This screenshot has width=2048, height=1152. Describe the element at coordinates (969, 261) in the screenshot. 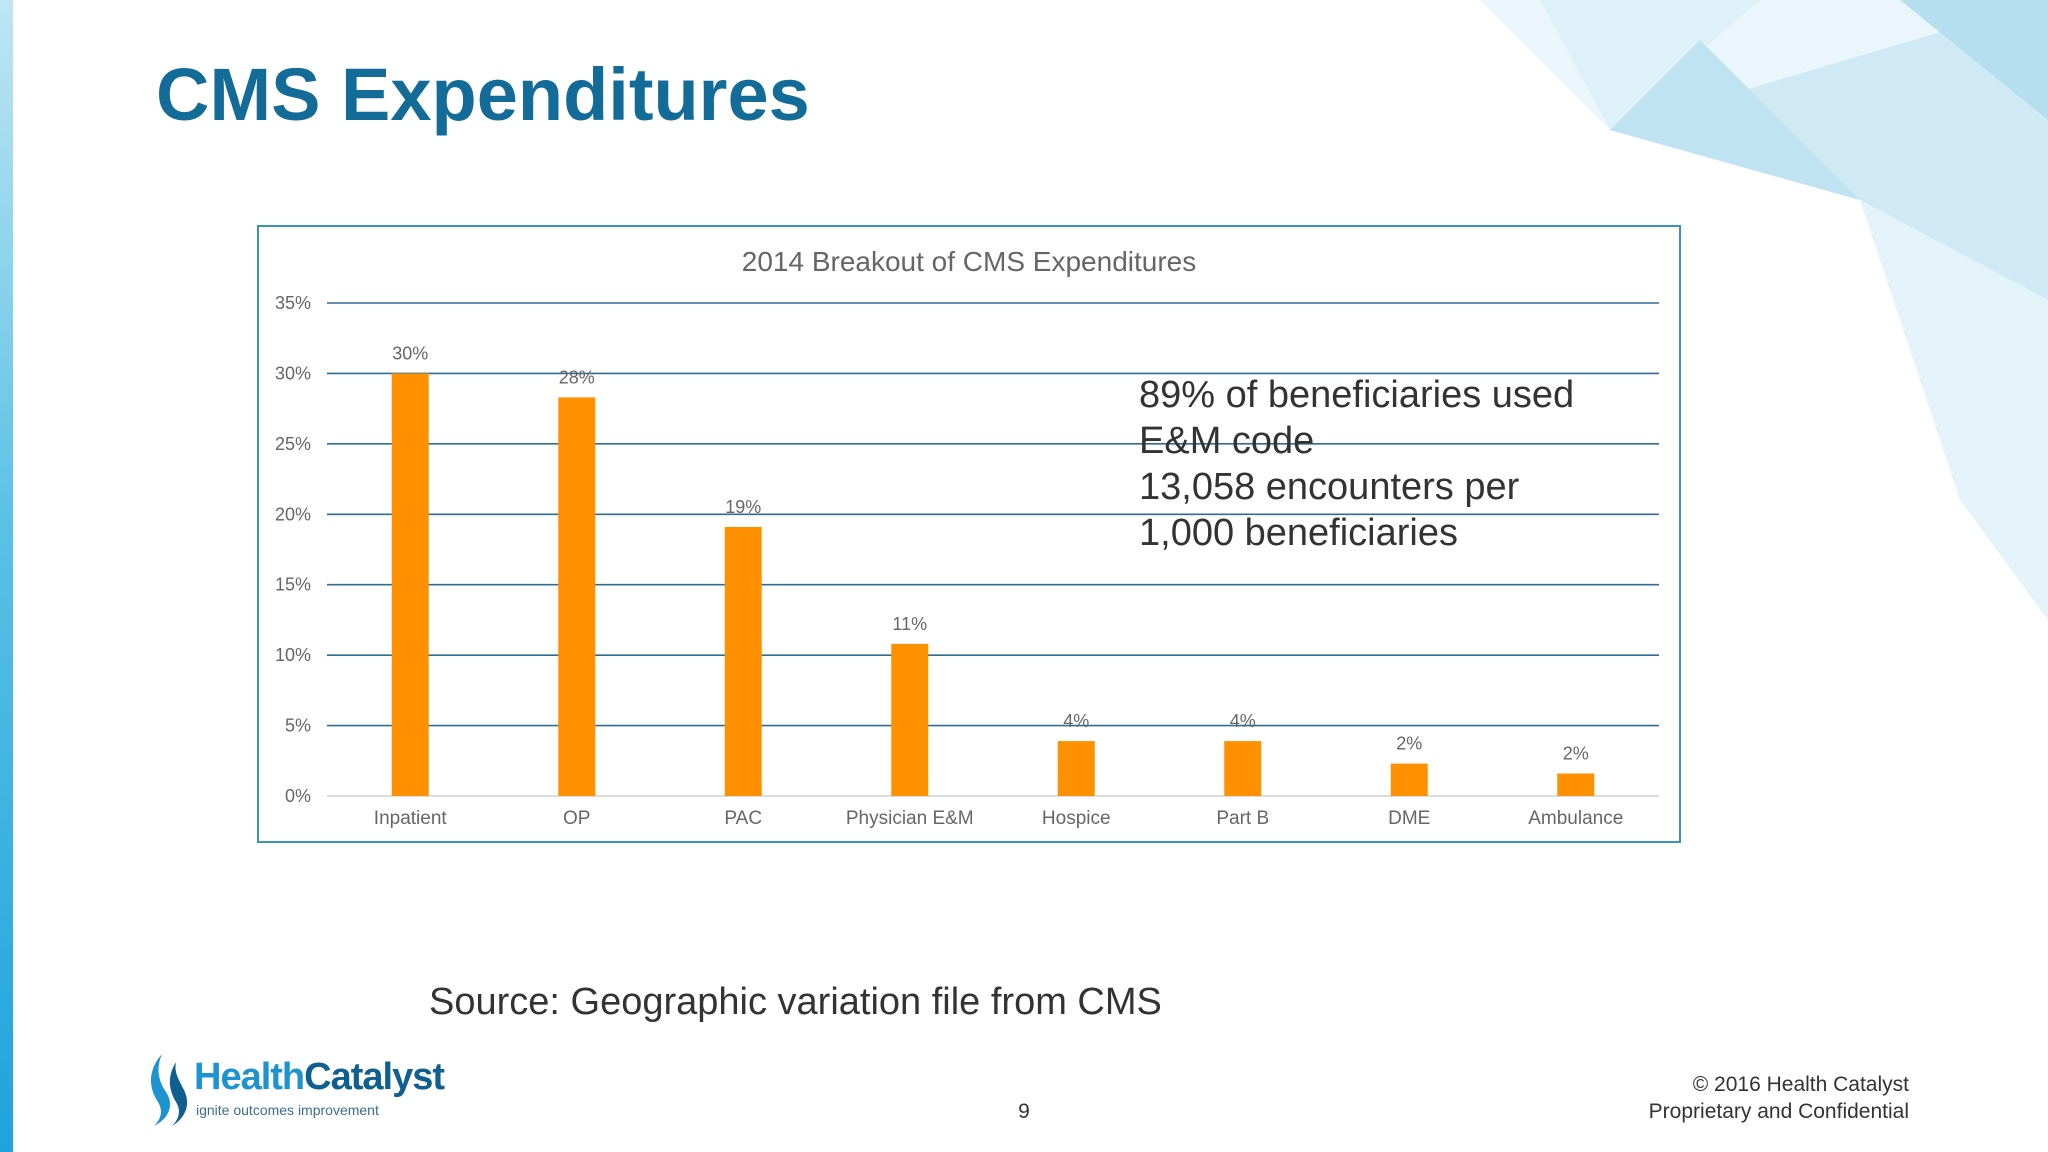

I see `chart-title: 2014 Breakout of CMS Expenditures` at that location.